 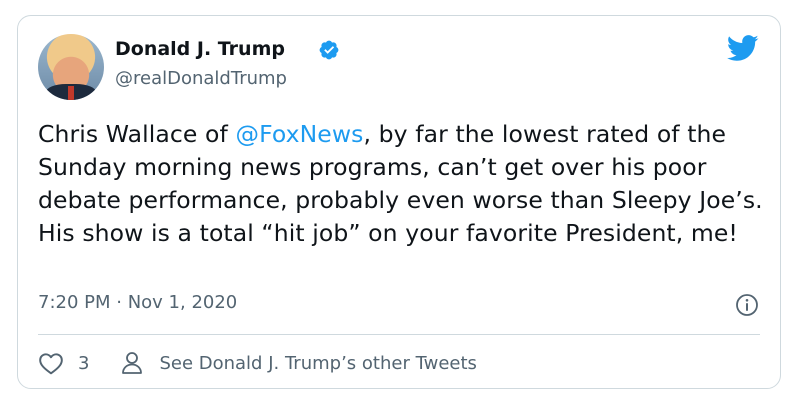 I want to click on person-icon, so click(x=132, y=363).